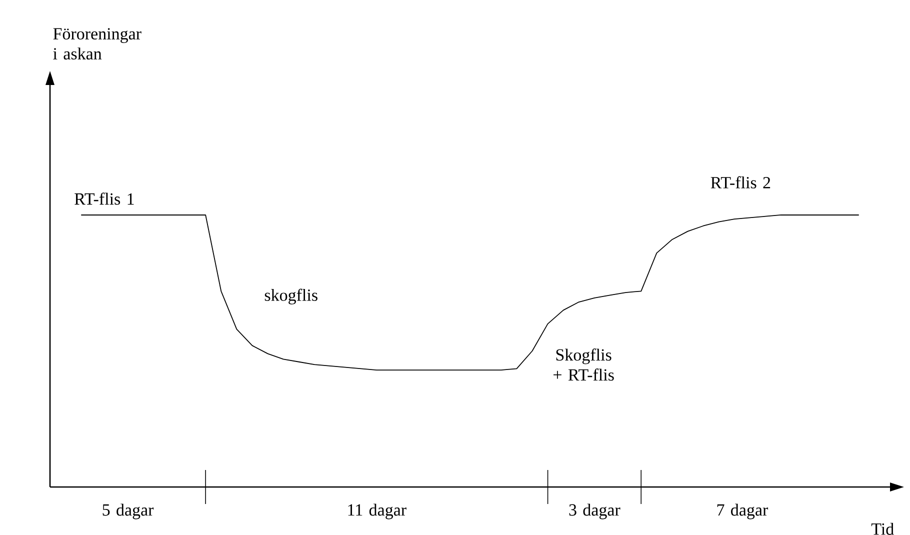 This screenshot has height=535, width=910. What do you see at coordinates (377, 512) in the screenshot?
I see `text: 11 dagar` at bounding box center [377, 512].